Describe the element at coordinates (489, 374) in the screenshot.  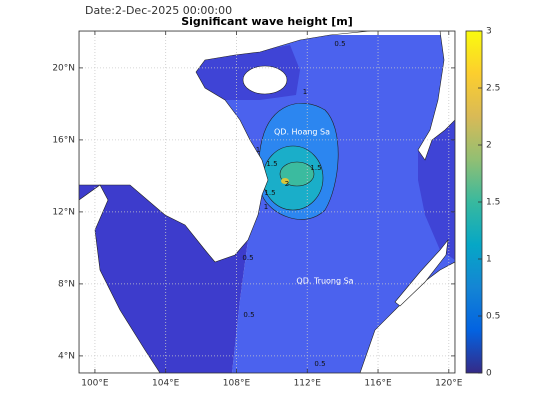
I see `colorbar-tick-label: 0` at that location.